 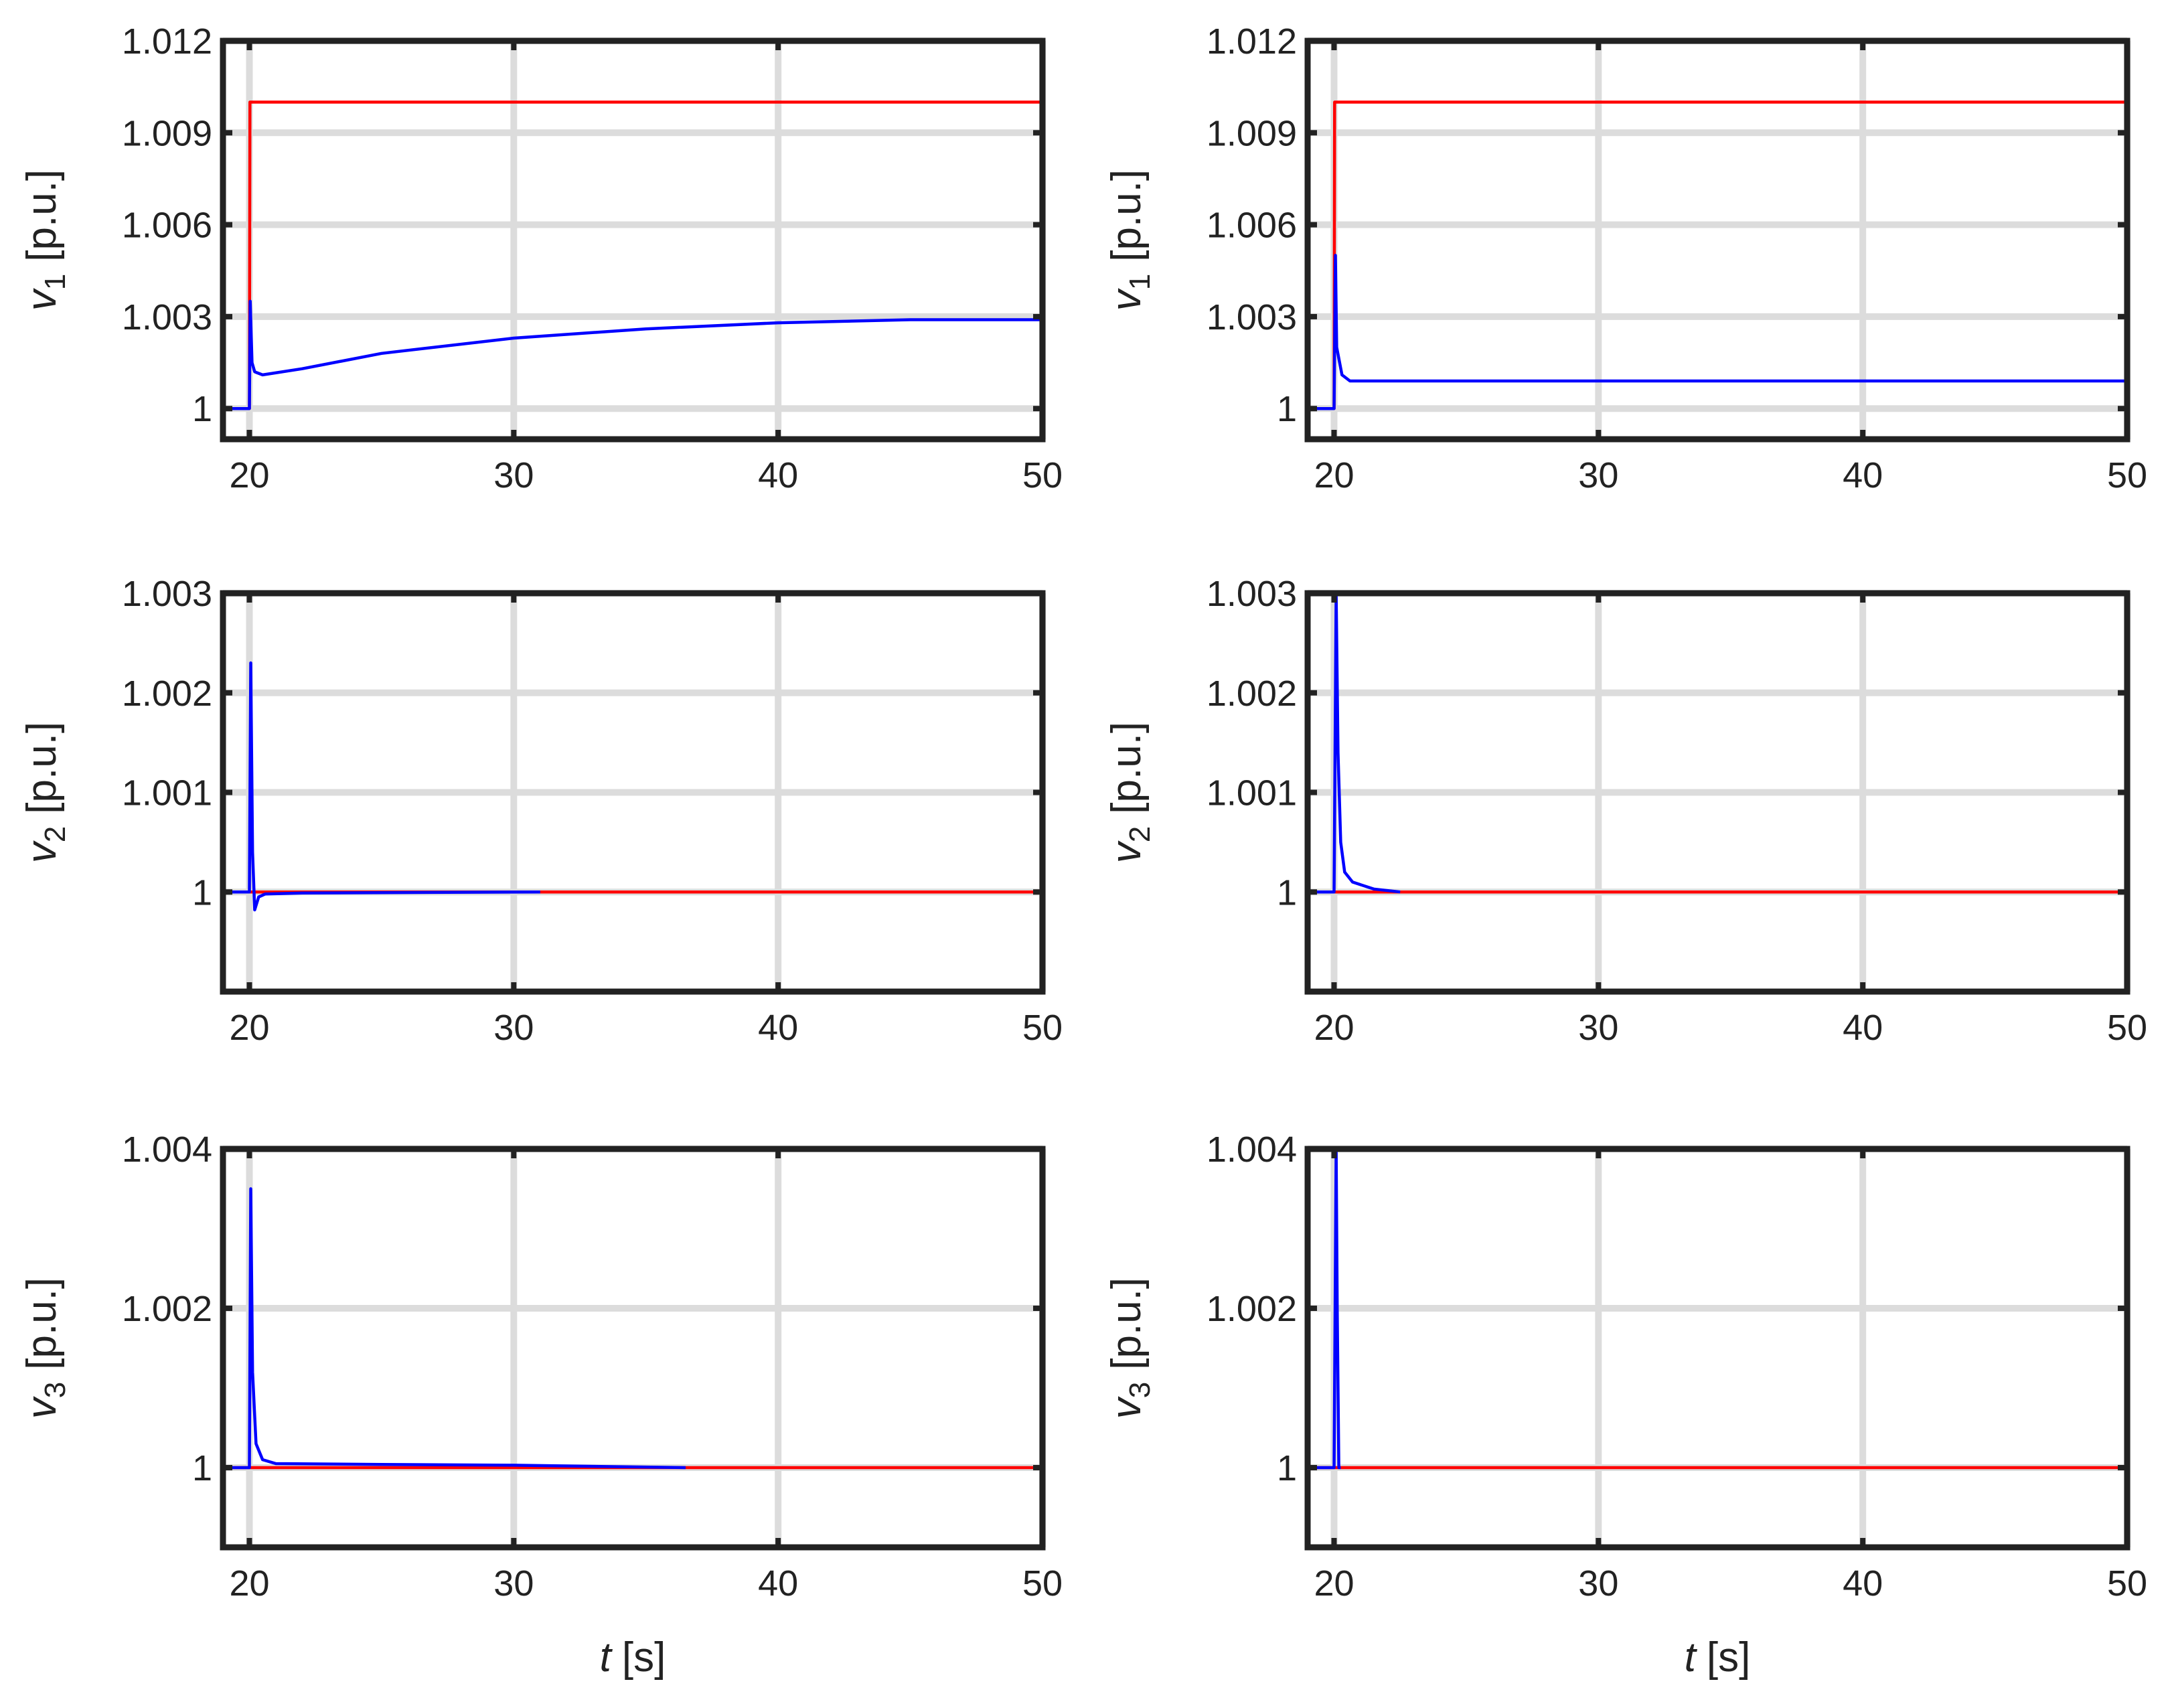 I want to click on panel-middle-right: 20 30 40 50 1 1.001 1.002 1.003 v2[p.u.], so click(x=1625, y=811).